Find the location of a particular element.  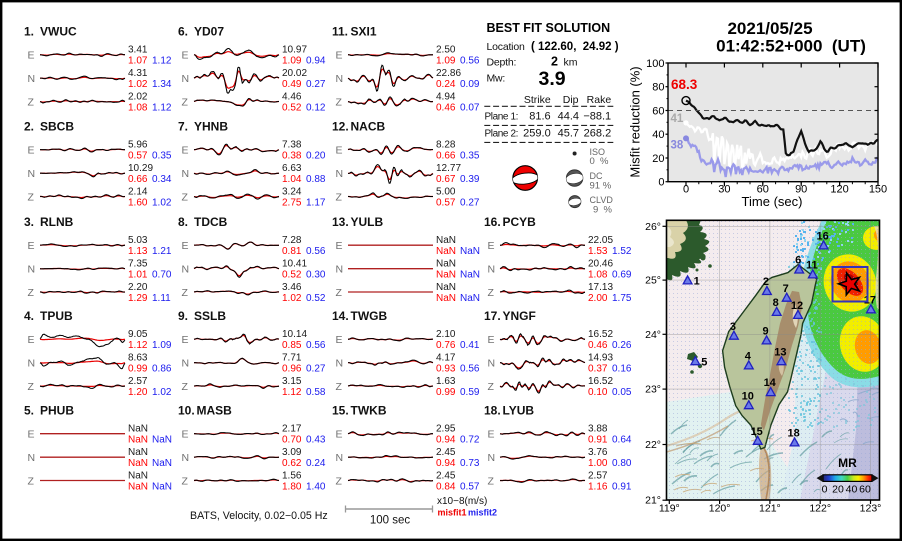

svg-text: 100 is located at coordinates (655, 64).